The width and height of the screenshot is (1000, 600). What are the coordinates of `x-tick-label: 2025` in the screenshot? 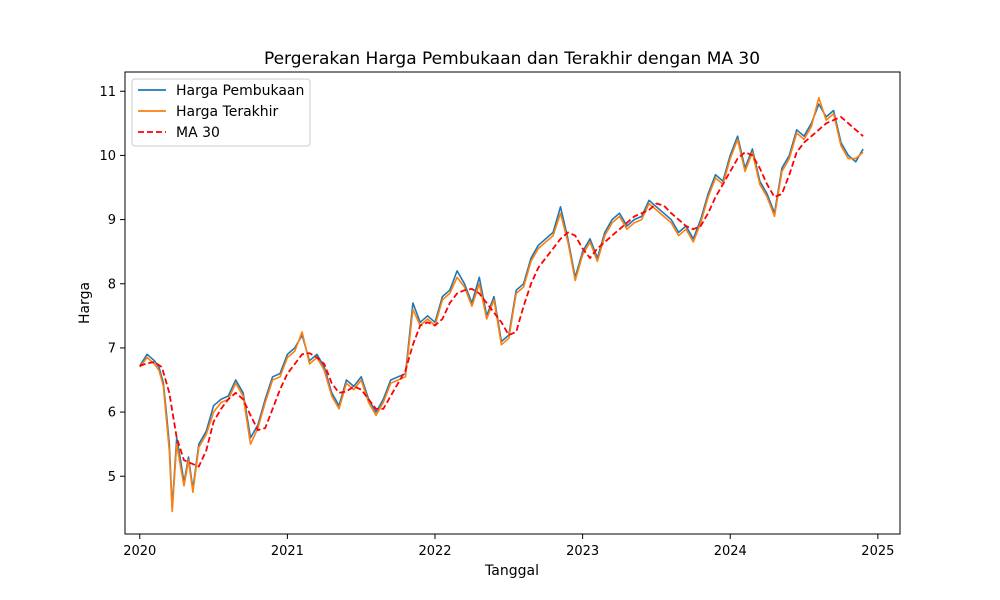 It's located at (877, 551).